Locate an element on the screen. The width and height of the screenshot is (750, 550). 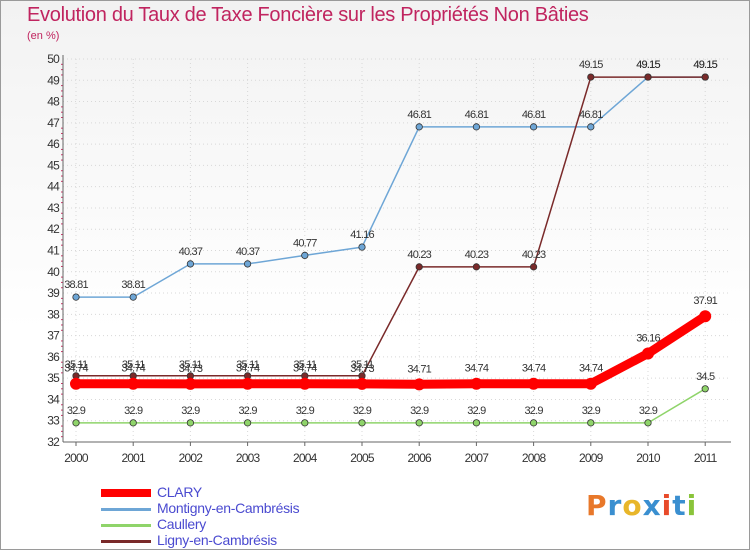
y-tick-label: 45 is located at coordinates (53, 165).